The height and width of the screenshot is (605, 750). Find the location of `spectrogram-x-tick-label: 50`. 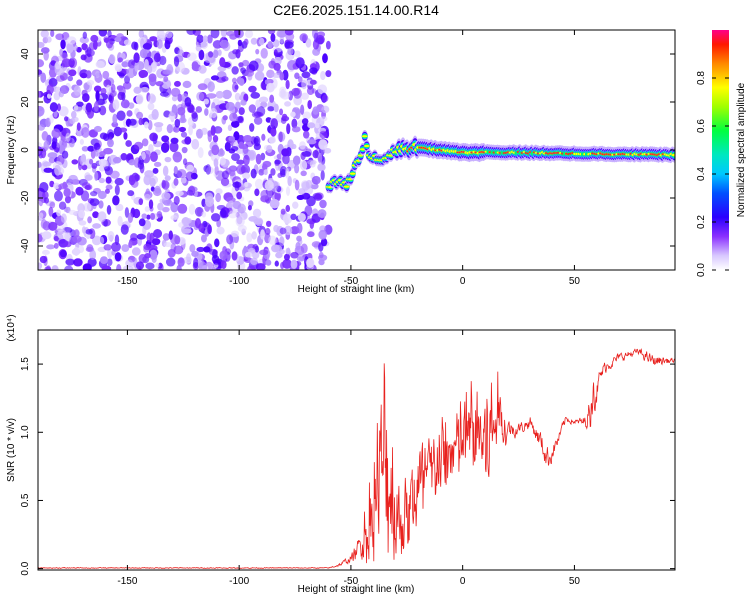

spectrogram-x-tick-label: 50 is located at coordinates (575, 281).